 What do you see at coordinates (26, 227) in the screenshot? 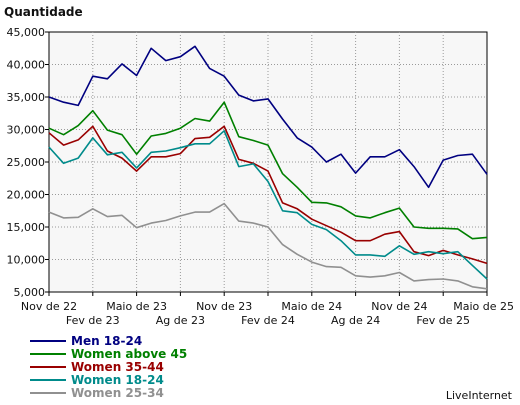
I see `y-tick-label: 15,000` at bounding box center [26, 227].